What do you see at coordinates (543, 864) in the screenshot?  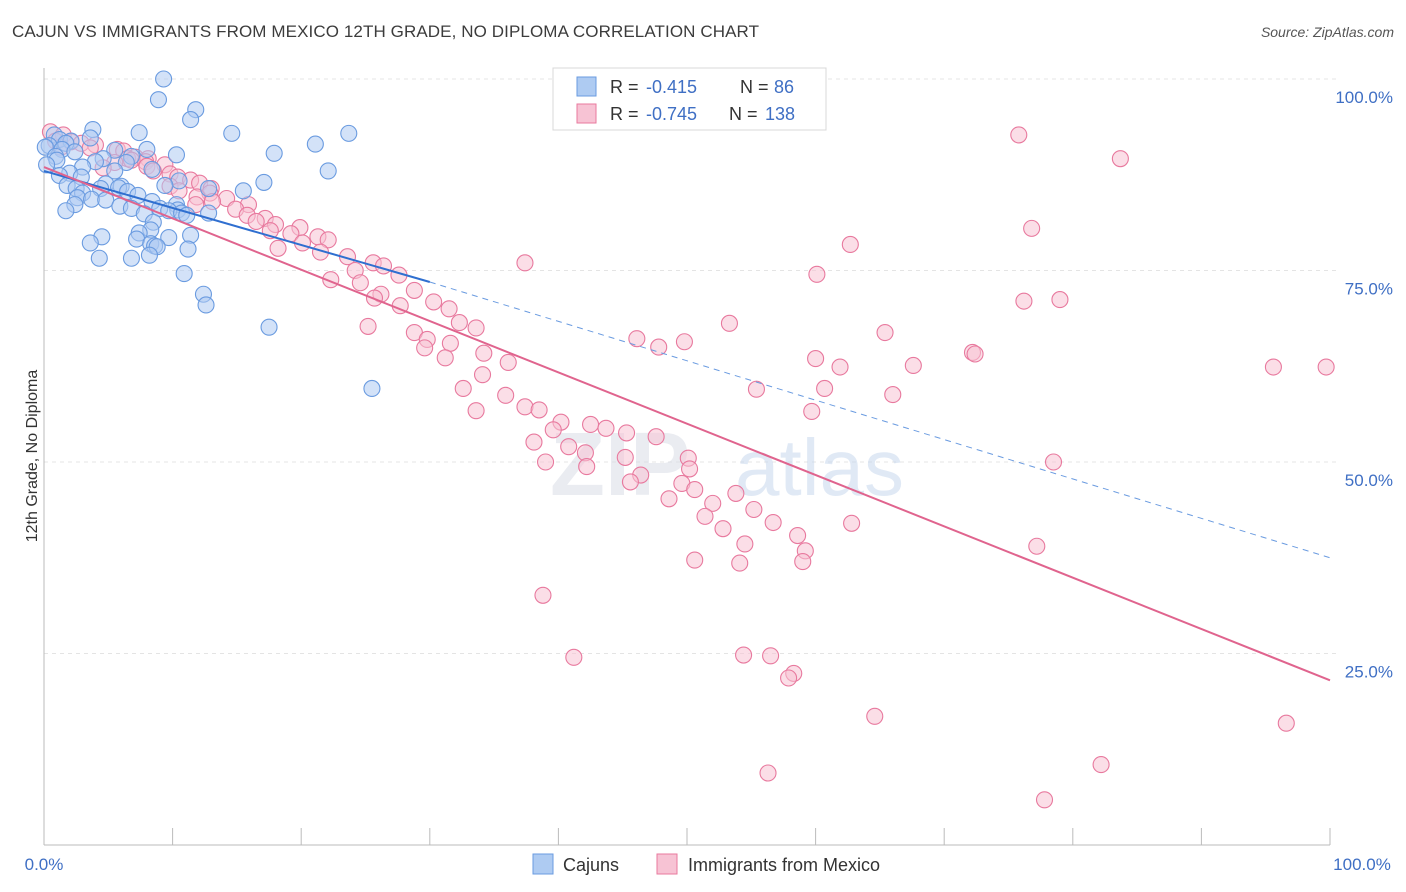 I see `bottom-legend-swatch-cajun` at bounding box center [543, 864].